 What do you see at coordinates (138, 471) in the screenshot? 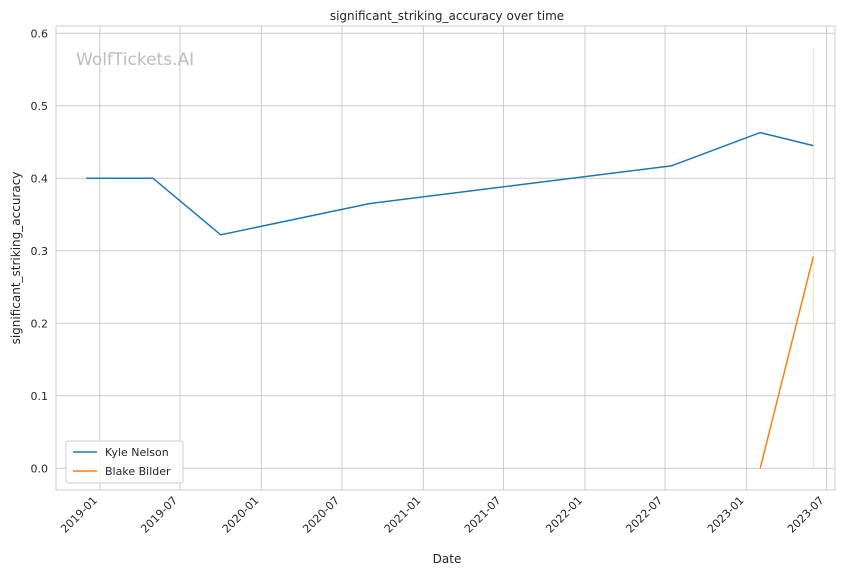
I see `legend-label-blake-bilder: Blake Bilder` at bounding box center [138, 471].